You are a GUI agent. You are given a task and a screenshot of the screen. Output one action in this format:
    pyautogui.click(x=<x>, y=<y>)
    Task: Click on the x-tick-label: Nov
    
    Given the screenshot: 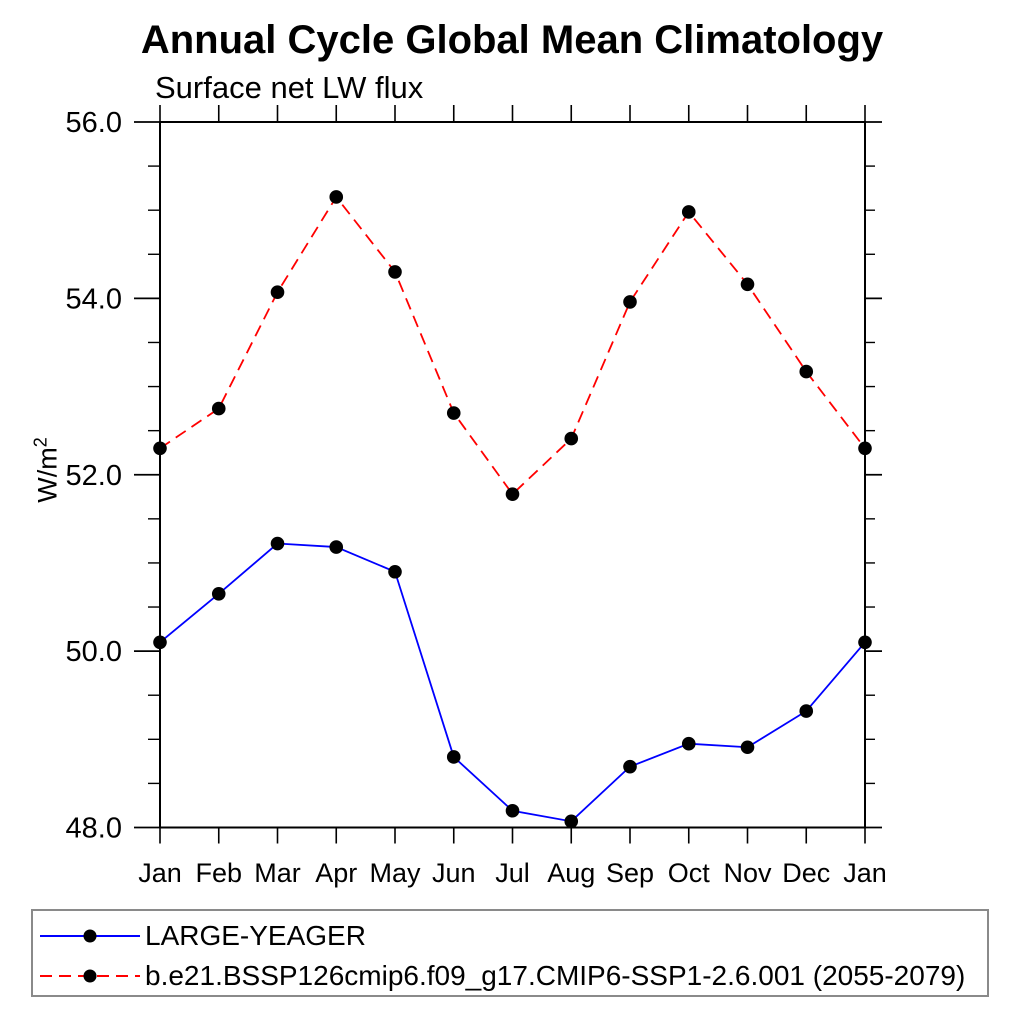 What is the action you would take?
    pyautogui.click(x=747, y=873)
    